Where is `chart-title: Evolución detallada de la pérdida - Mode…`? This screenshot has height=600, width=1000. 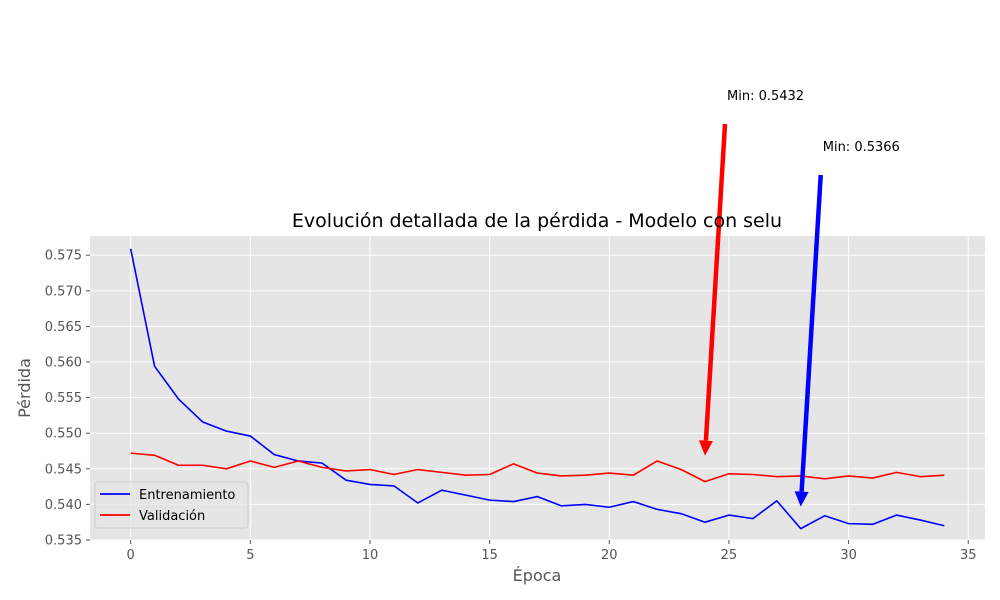 chart-title: Evolución detallada de la pérdida - Mode… is located at coordinates (537, 221).